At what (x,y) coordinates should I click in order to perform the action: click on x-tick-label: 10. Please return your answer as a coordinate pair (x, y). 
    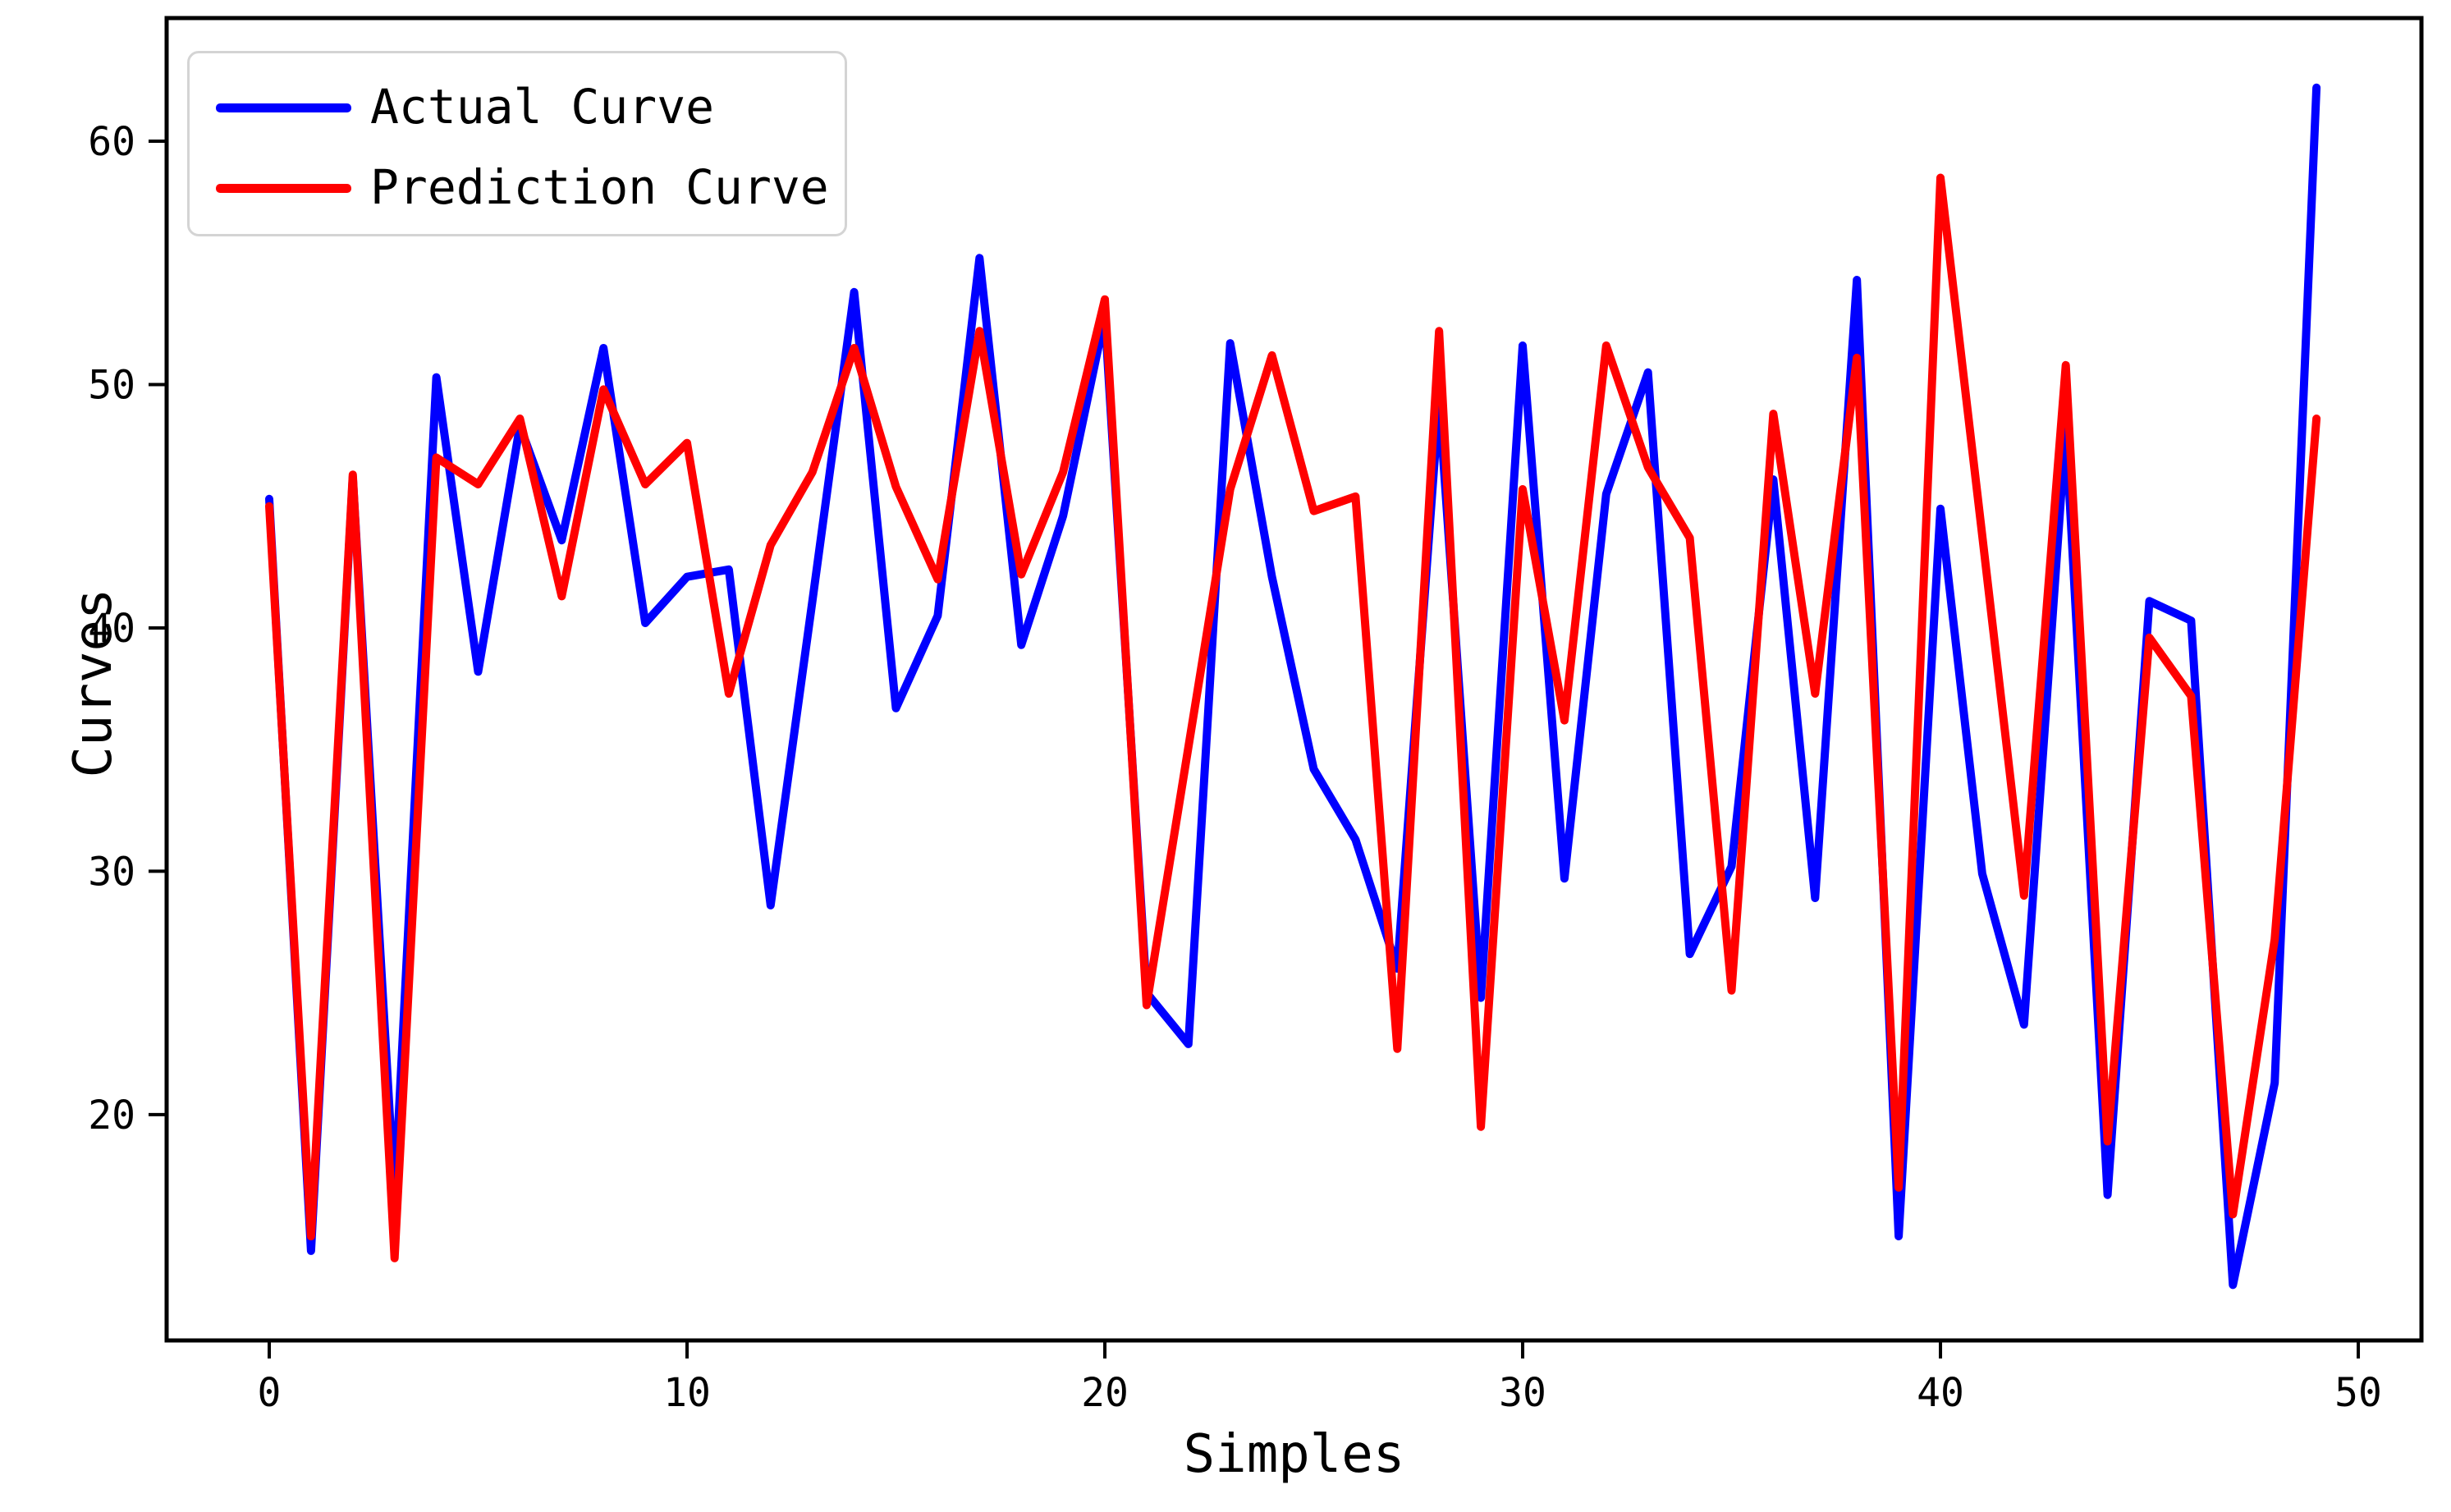
    Looking at the image, I should click on (687, 1393).